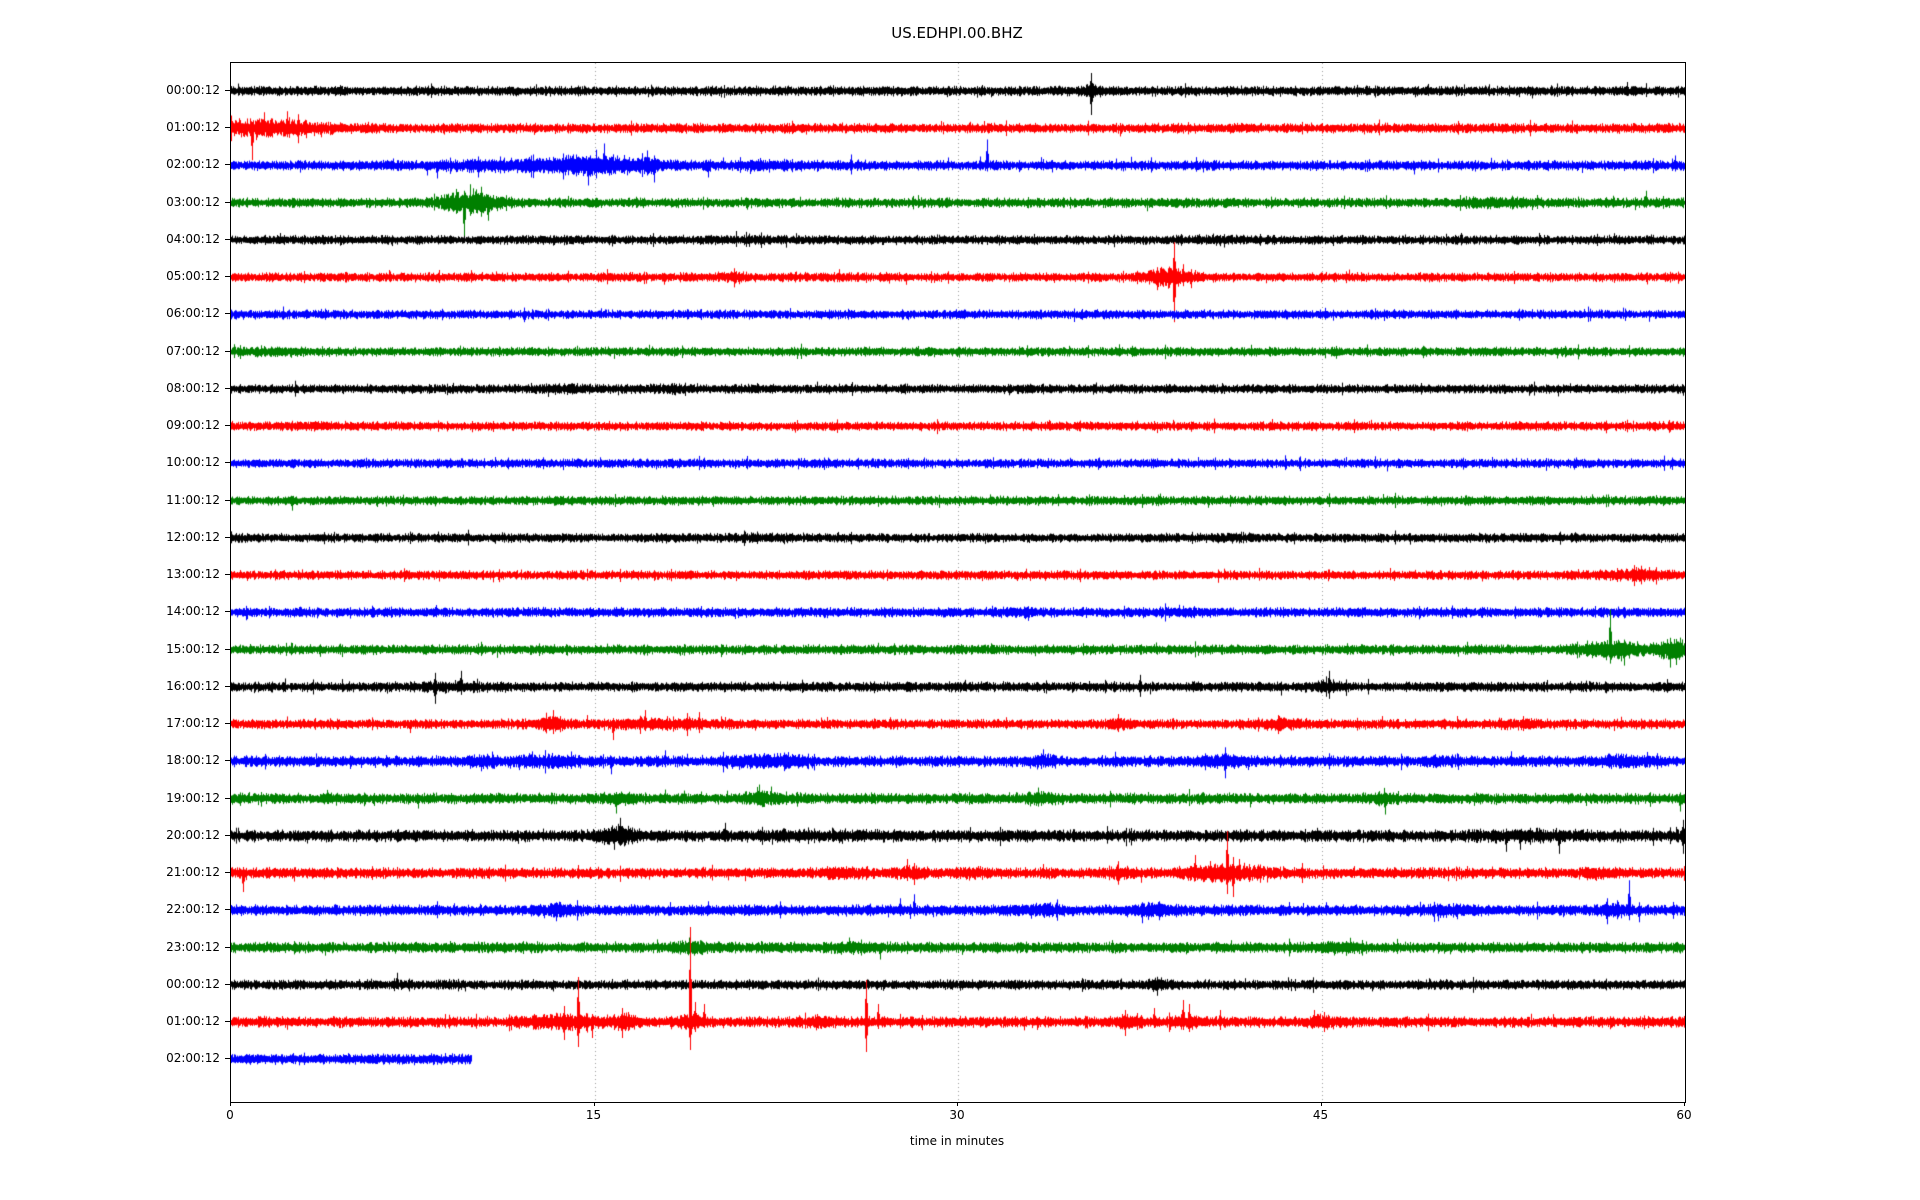 This screenshot has width=1920, height=1200. Describe the element at coordinates (193, 201) in the screenshot. I see `trace-time-label: 03:00:12` at that location.